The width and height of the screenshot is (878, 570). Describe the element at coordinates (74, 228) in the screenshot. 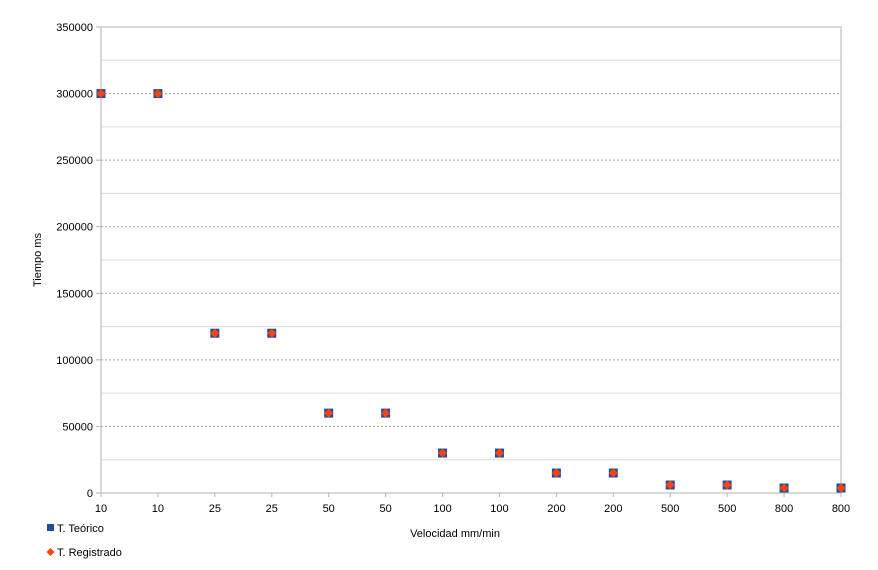

I see `y-tick-label: 200000` at that location.